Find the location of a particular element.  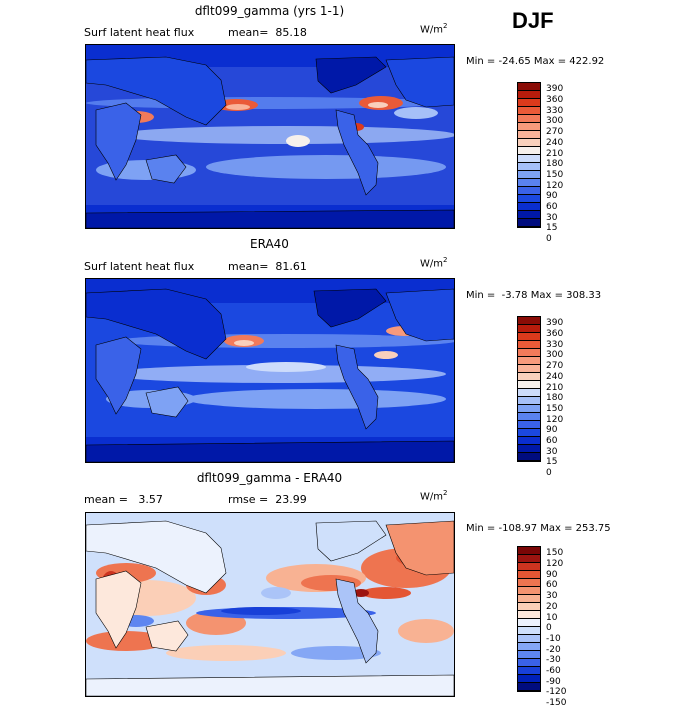

panel-3-rmse-label: rmse = 23.99 is located at coordinates (267, 499).